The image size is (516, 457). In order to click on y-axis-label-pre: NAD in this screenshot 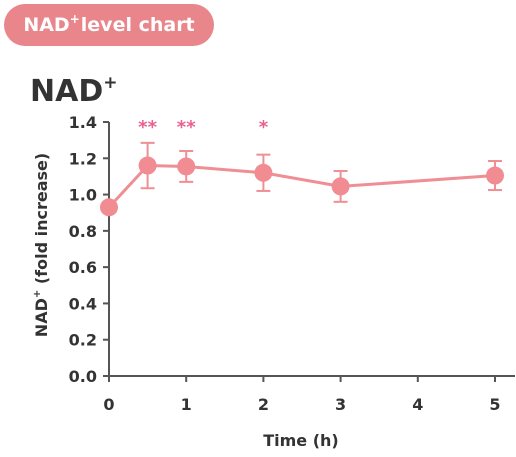, I will do `click(41, 317)`.